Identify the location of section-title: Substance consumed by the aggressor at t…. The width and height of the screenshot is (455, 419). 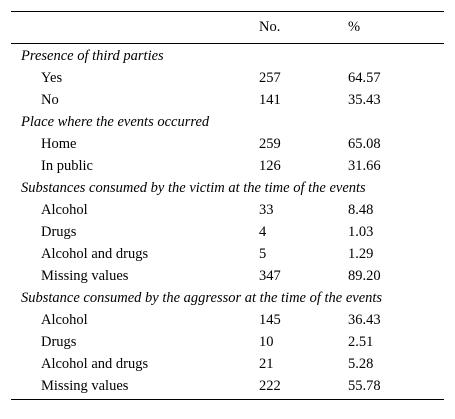
(202, 298).